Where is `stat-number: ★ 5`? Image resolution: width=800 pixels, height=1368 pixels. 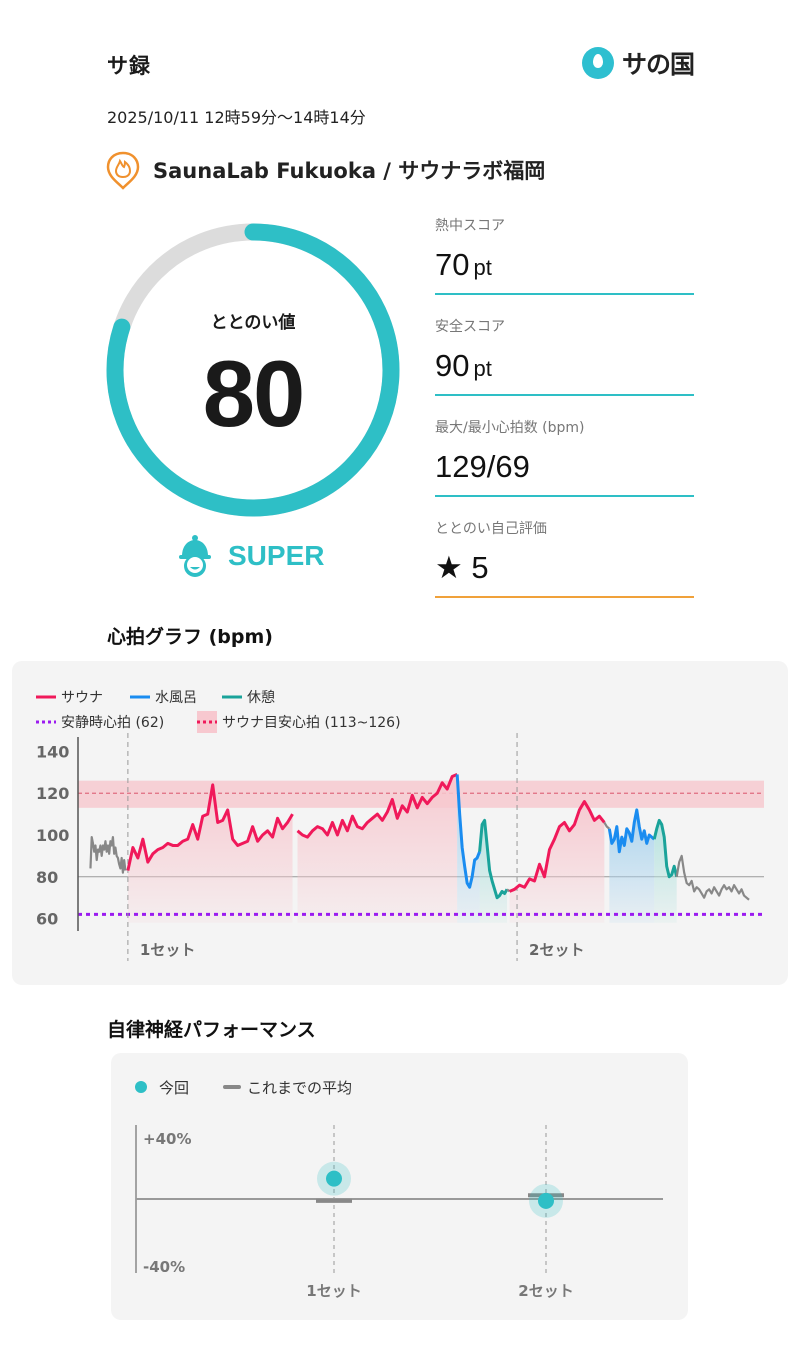
stat-number: ★ 5 is located at coordinates (462, 567).